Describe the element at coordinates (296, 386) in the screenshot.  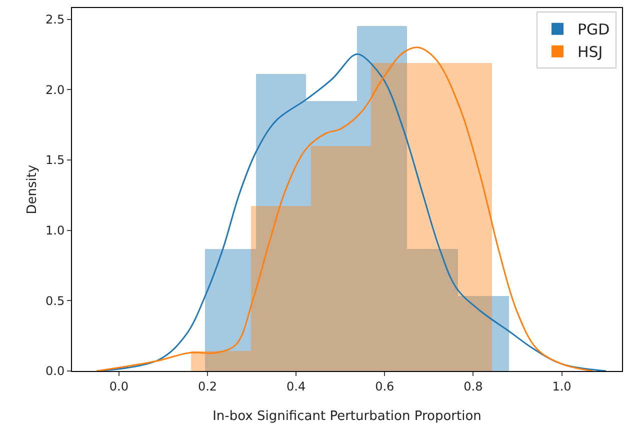
I see `x-tick-label: 0.4` at that location.